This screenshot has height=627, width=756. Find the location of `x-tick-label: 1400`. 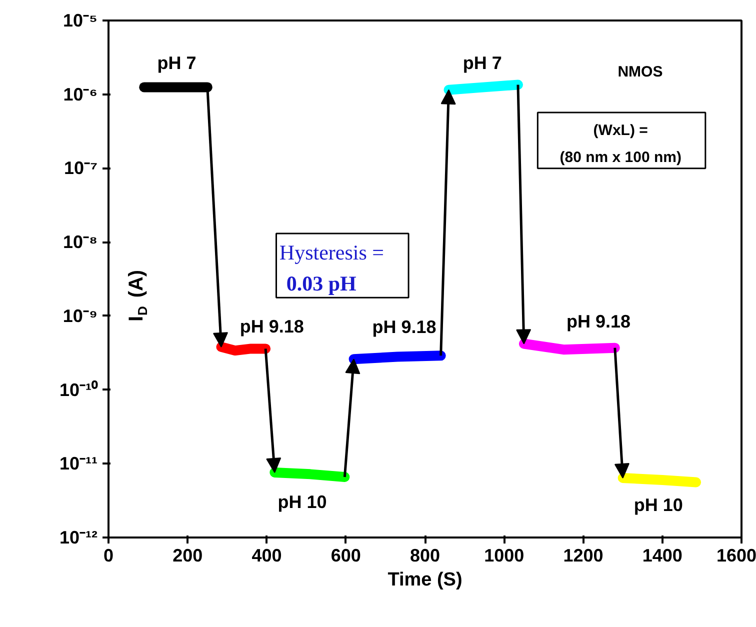

x-tick-label: 1400 is located at coordinates (662, 556).